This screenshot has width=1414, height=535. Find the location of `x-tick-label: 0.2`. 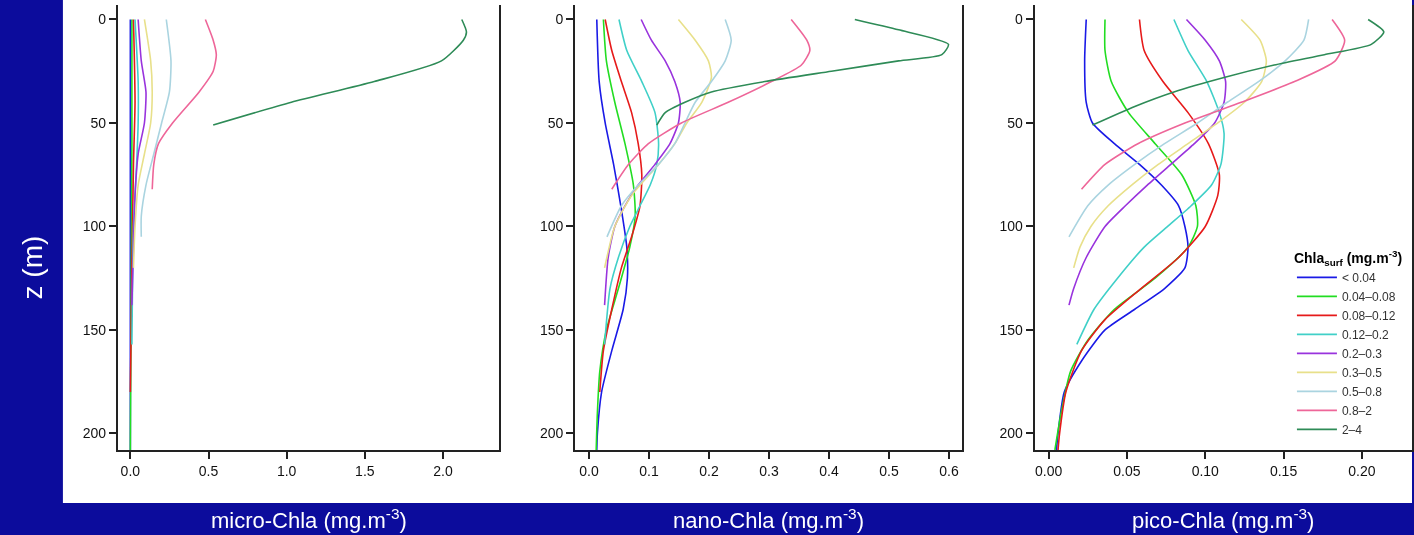

x-tick-label: 0.2 is located at coordinates (709, 470).